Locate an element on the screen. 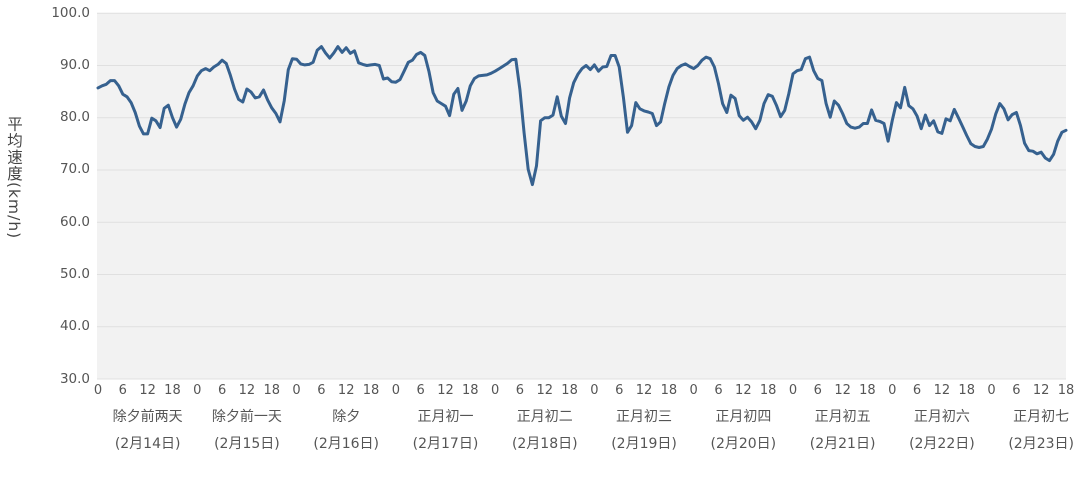 The image size is (1080, 479). day-name-label: 正月初四 is located at coordinates (743, 417).